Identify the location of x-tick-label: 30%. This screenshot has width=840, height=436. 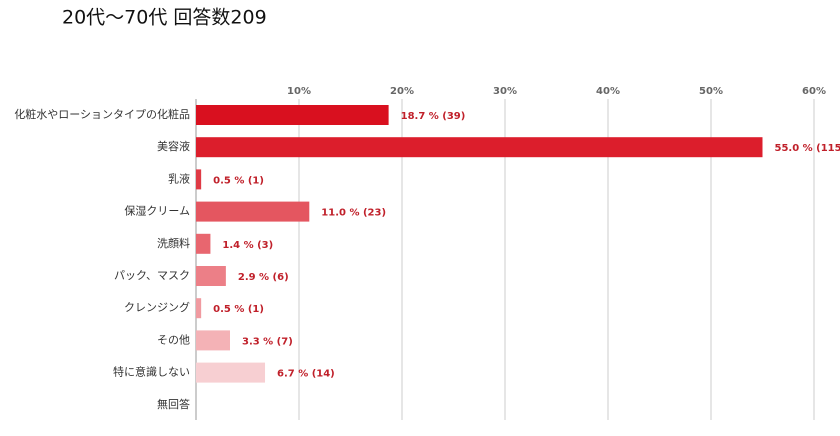
(505, 91).